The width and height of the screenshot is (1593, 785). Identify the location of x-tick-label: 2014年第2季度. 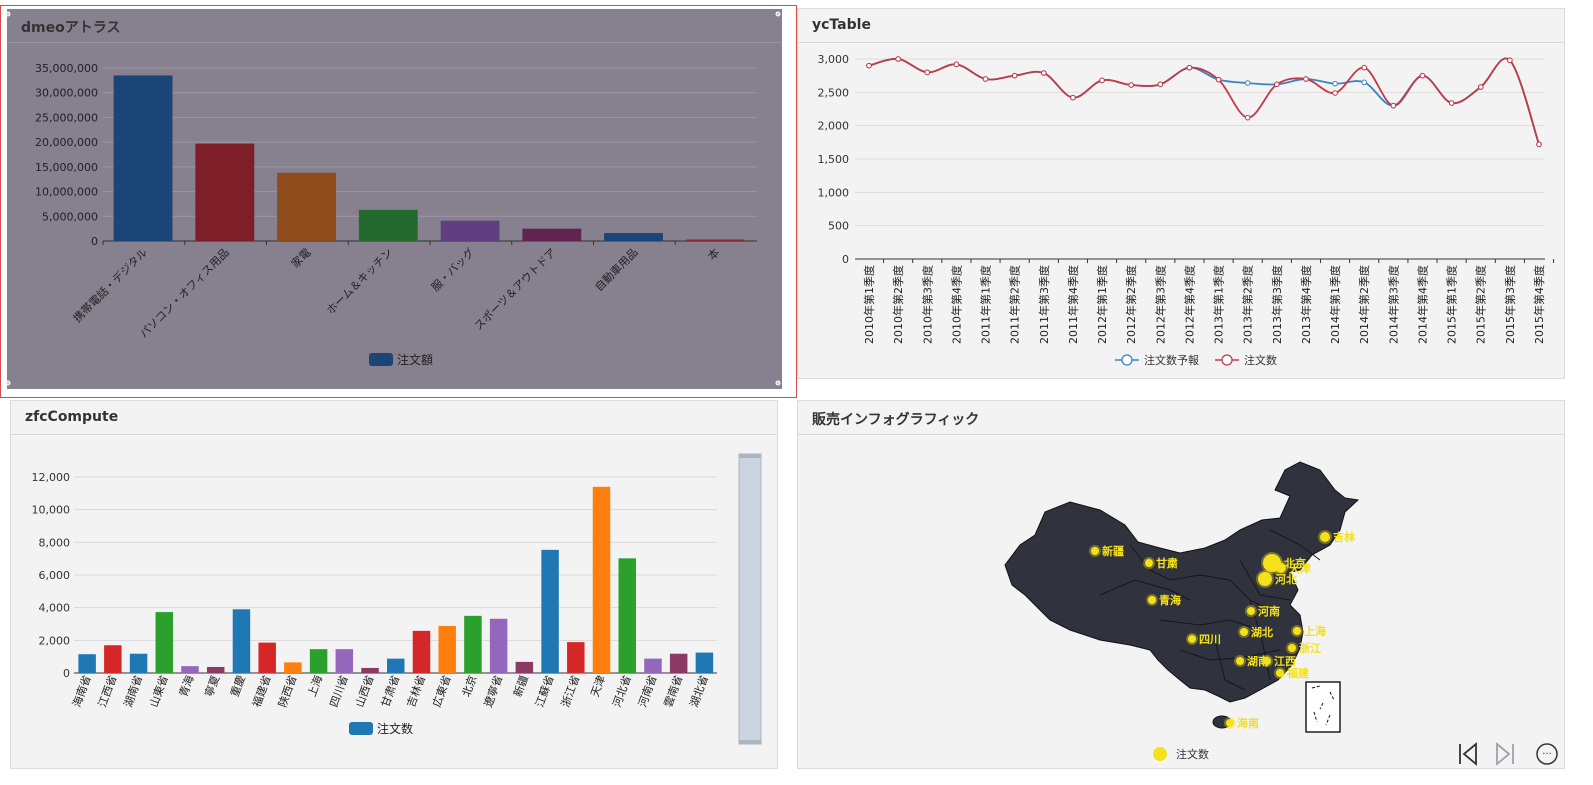
(1364, 304).